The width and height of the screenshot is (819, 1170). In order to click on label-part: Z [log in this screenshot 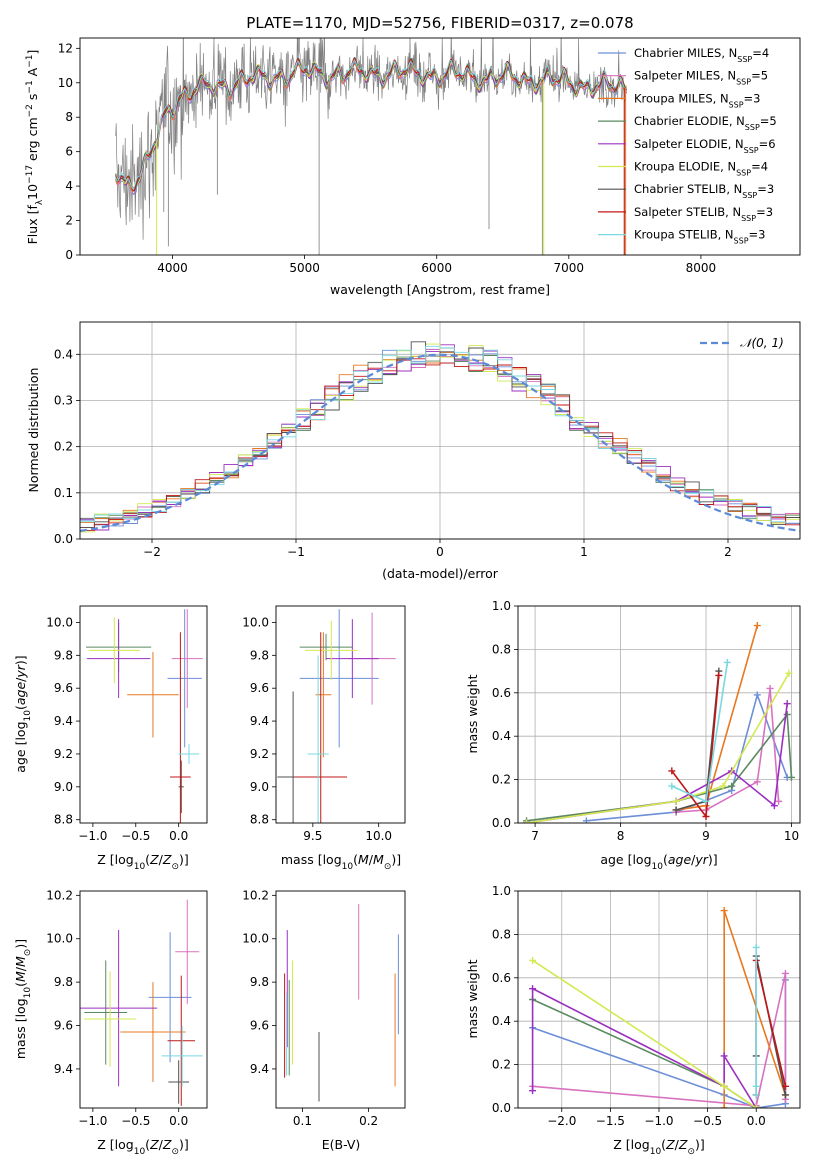, I will do `click(115, 1144)`.